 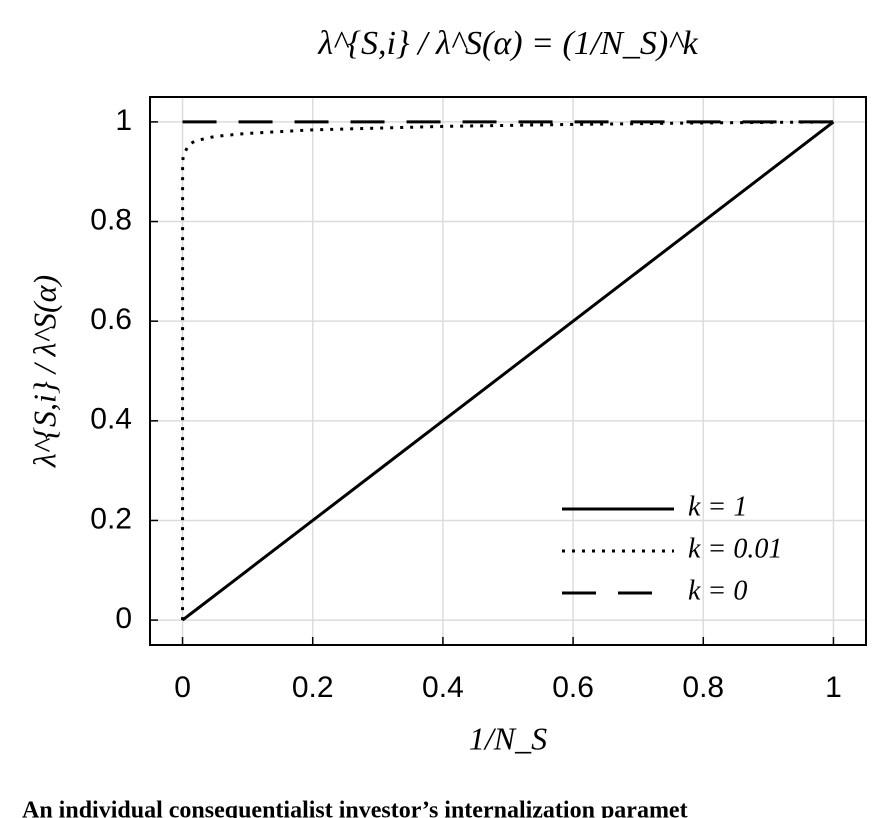 What do you see at coordinates (443, 687) in the screenshot?
I see `x-tick-label: 0.4` at bounding box center [443, 687].